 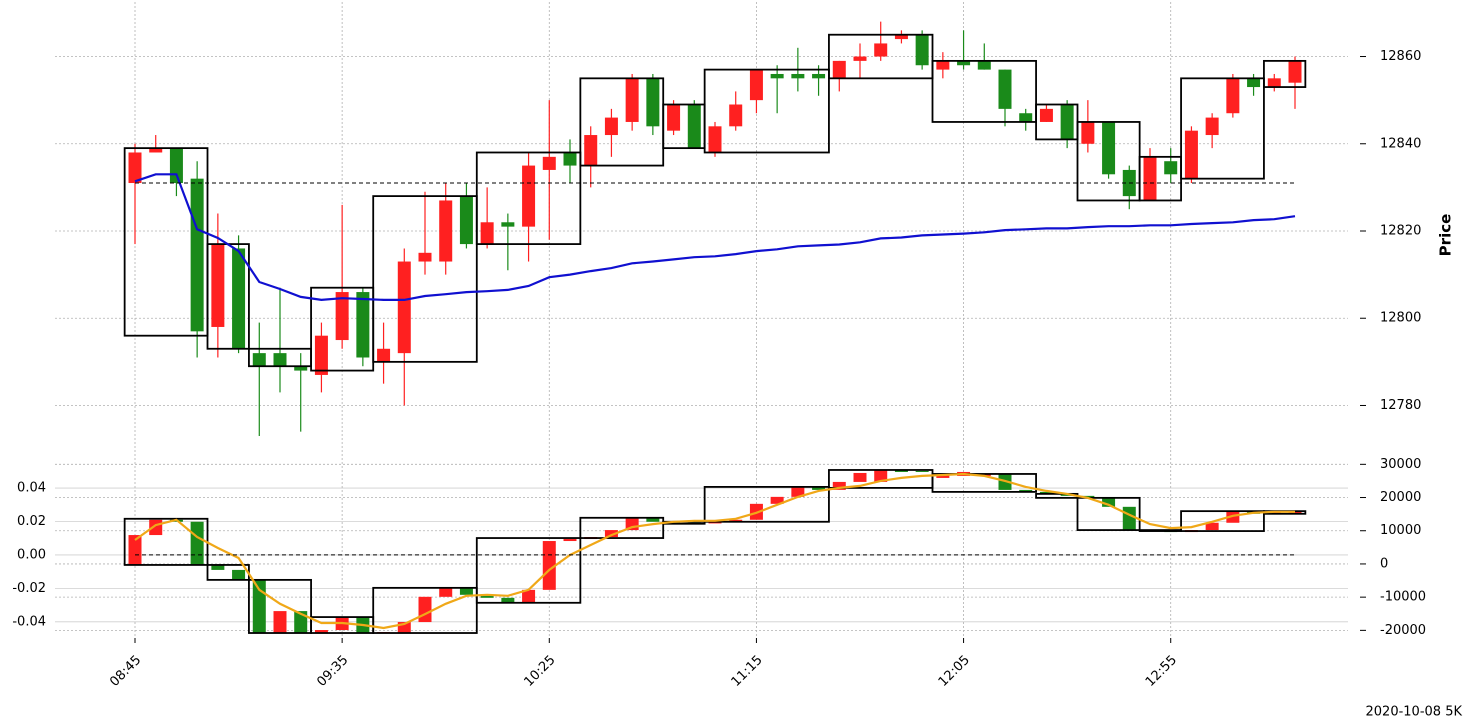 I want to click on x-tick-label: 09:35, so click(x=332, y=671).